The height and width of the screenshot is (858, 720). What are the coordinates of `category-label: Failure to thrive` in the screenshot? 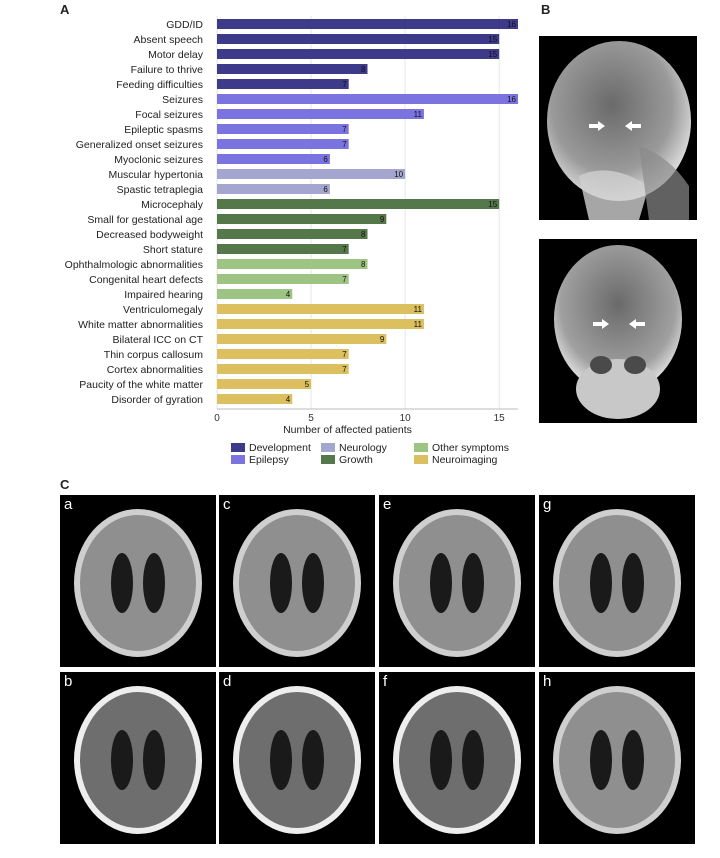 It's located at (167, 70).